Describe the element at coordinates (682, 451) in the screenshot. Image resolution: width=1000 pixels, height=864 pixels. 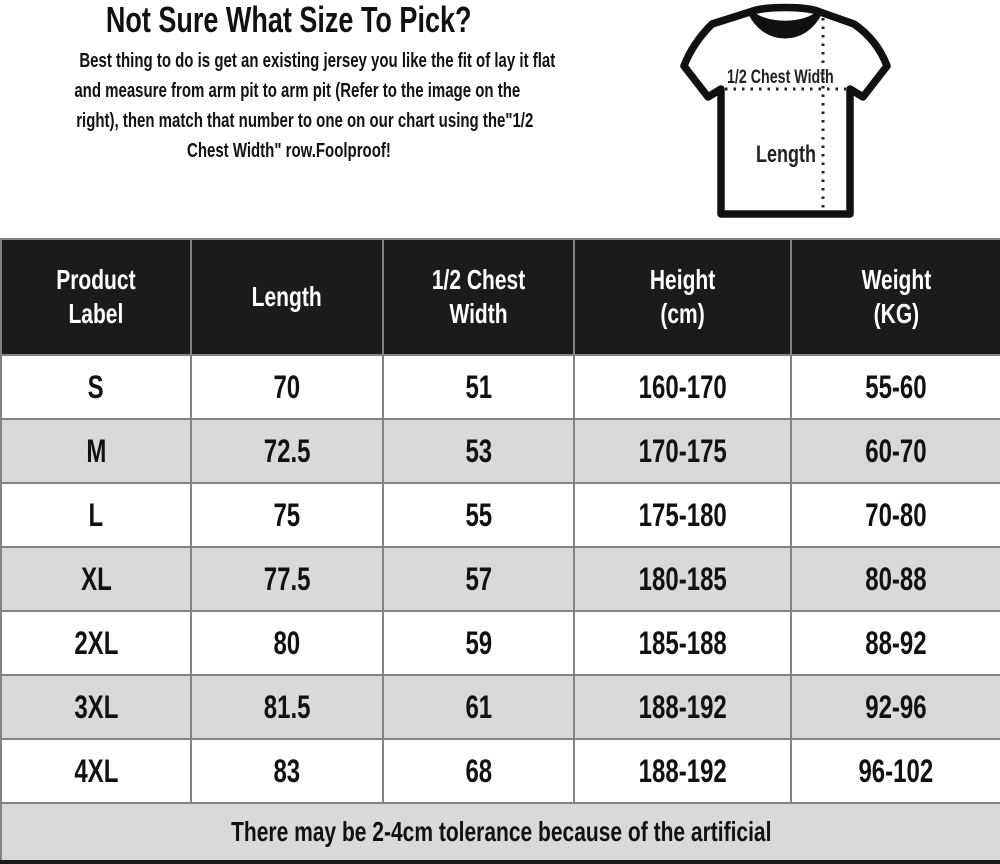
I see `height-cell: 170-175` at that location.